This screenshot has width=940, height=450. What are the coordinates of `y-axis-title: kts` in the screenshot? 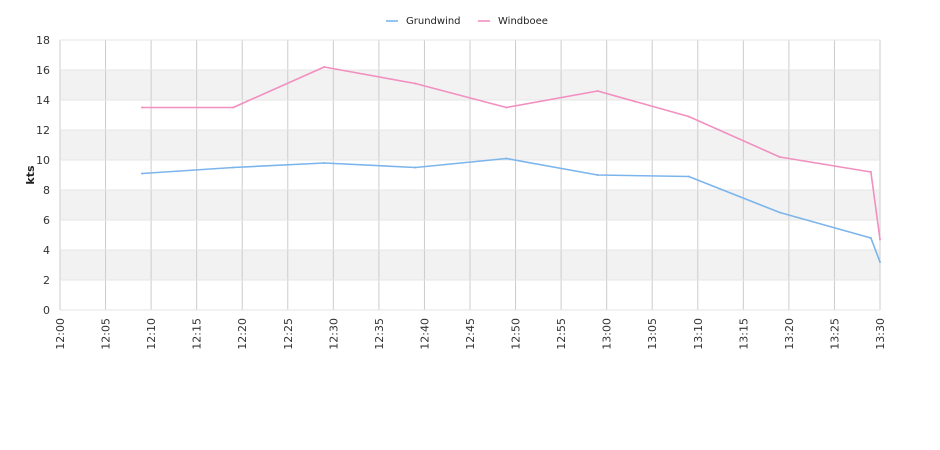 It's located at (30, 175).